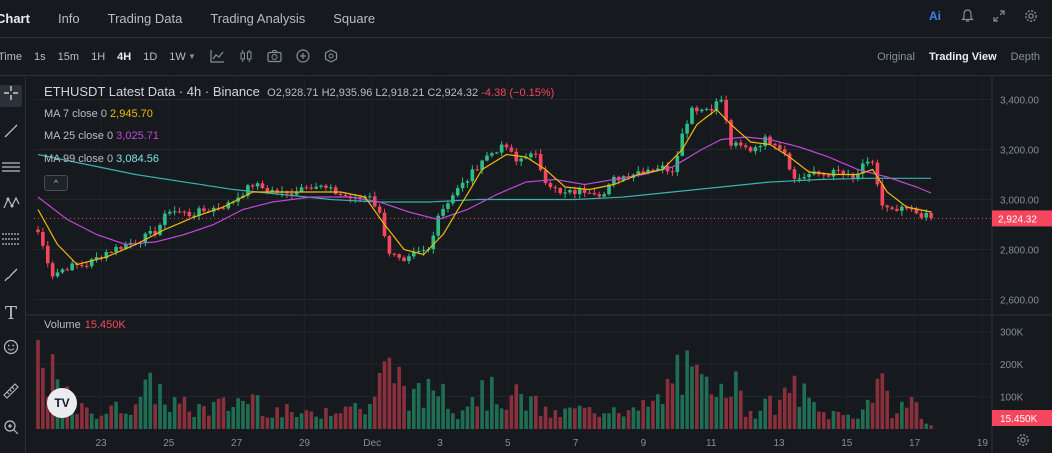  I want to click on volume-tick-label: 300K, so click(1012, 333).